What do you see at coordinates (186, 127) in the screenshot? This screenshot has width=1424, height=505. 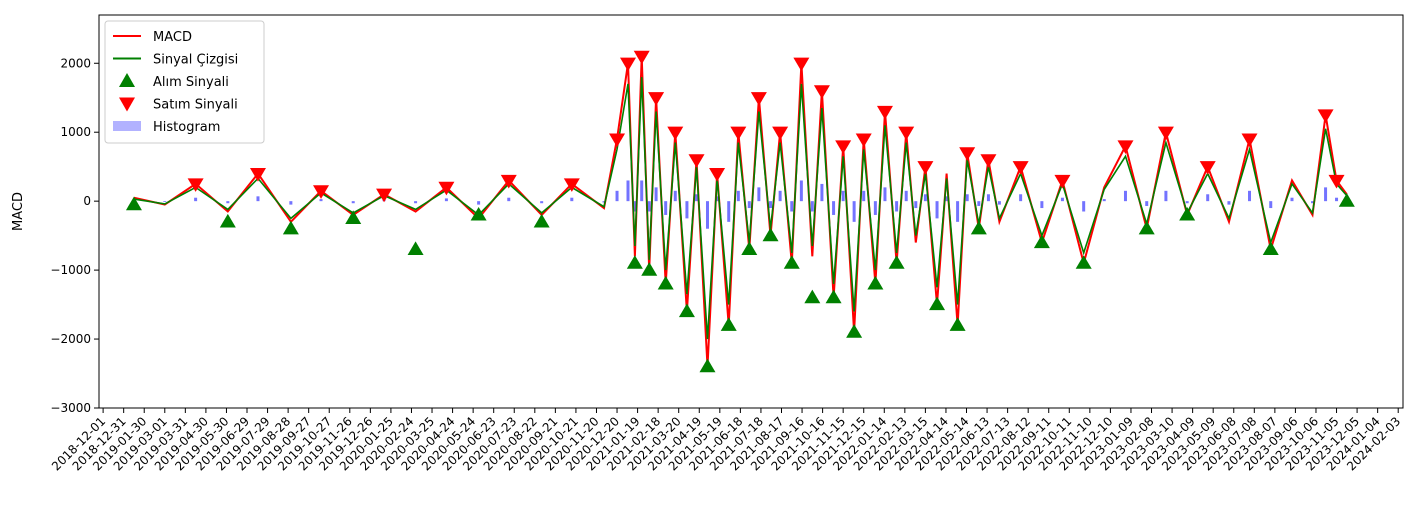 I see `legend-label: Histogram` at bounding box center [186, 127].